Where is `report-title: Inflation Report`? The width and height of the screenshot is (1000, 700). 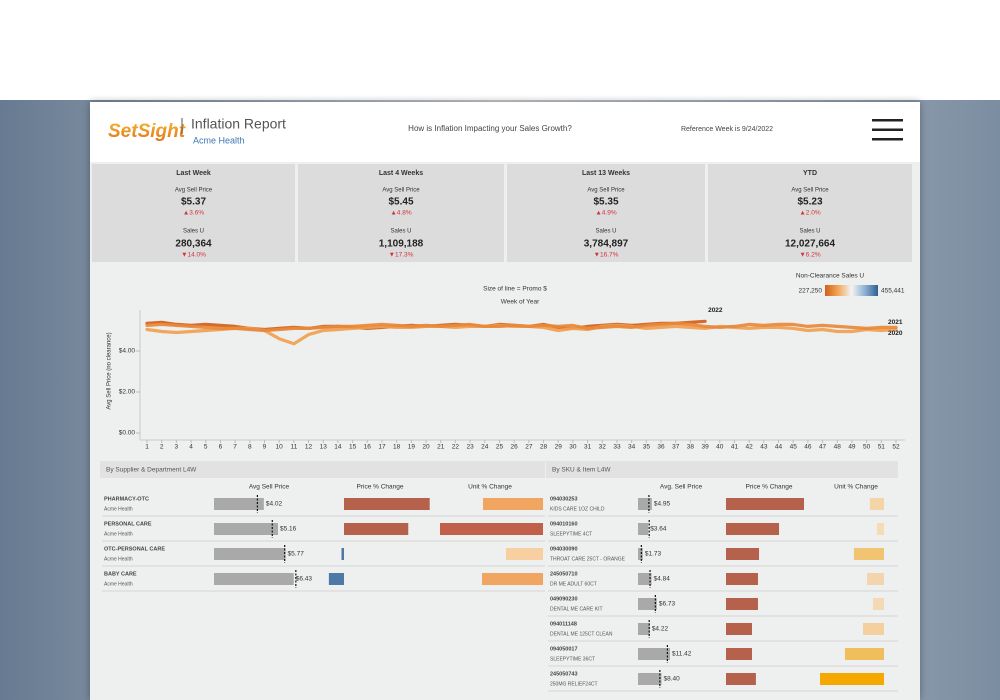
report-title: Inflation Report is located at coordinates (238, 124).